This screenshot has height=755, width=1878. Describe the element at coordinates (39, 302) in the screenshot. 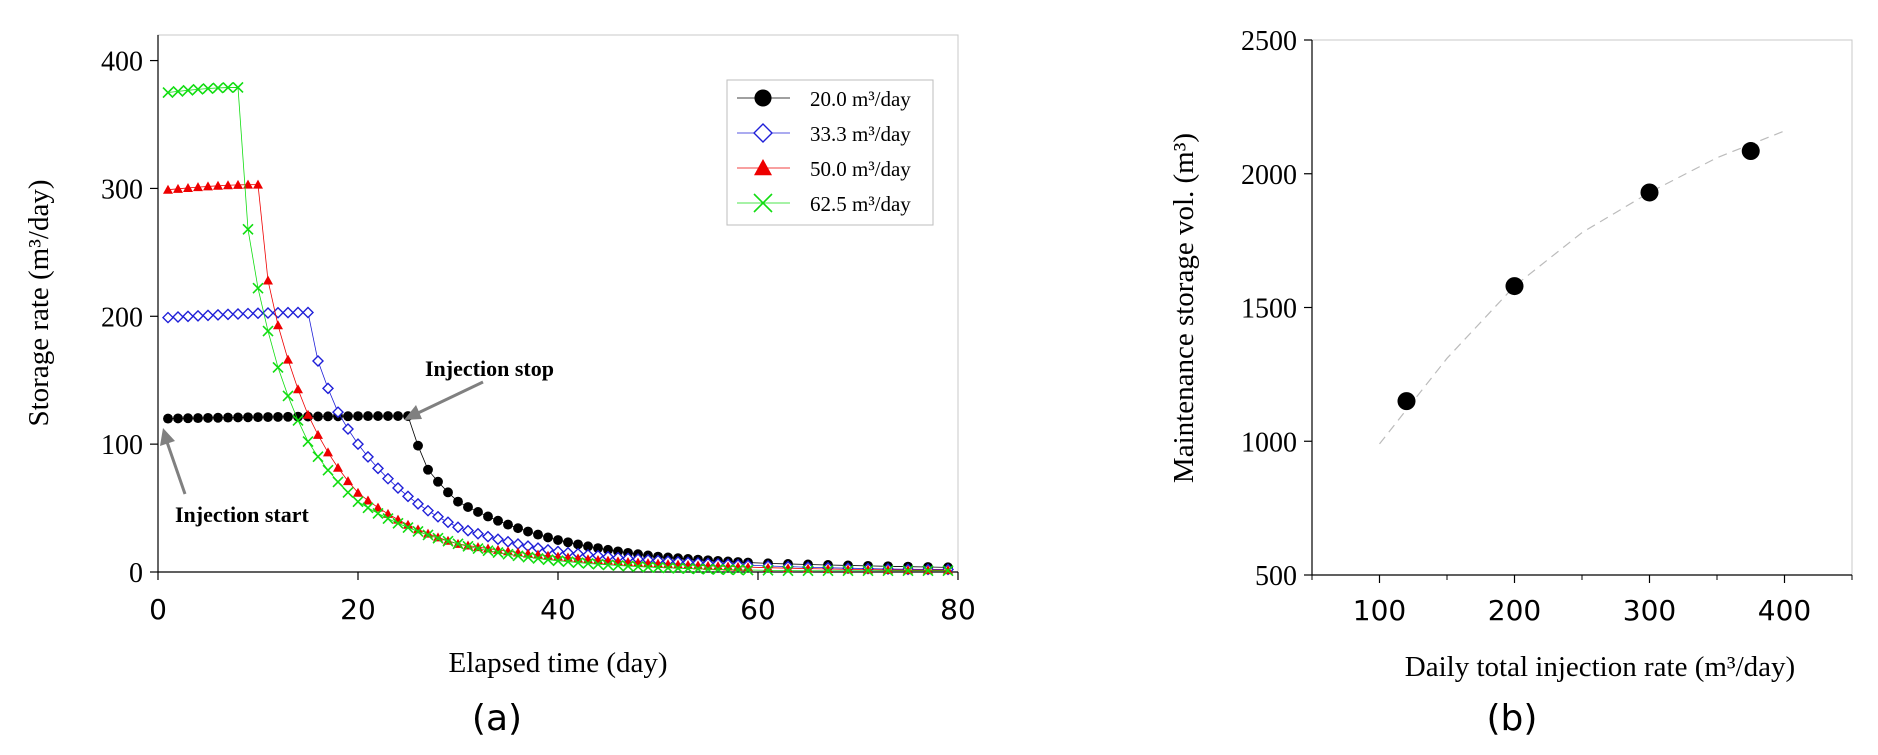

I see `y-axis-label-a: Storage rate (m³/day)` at that location.